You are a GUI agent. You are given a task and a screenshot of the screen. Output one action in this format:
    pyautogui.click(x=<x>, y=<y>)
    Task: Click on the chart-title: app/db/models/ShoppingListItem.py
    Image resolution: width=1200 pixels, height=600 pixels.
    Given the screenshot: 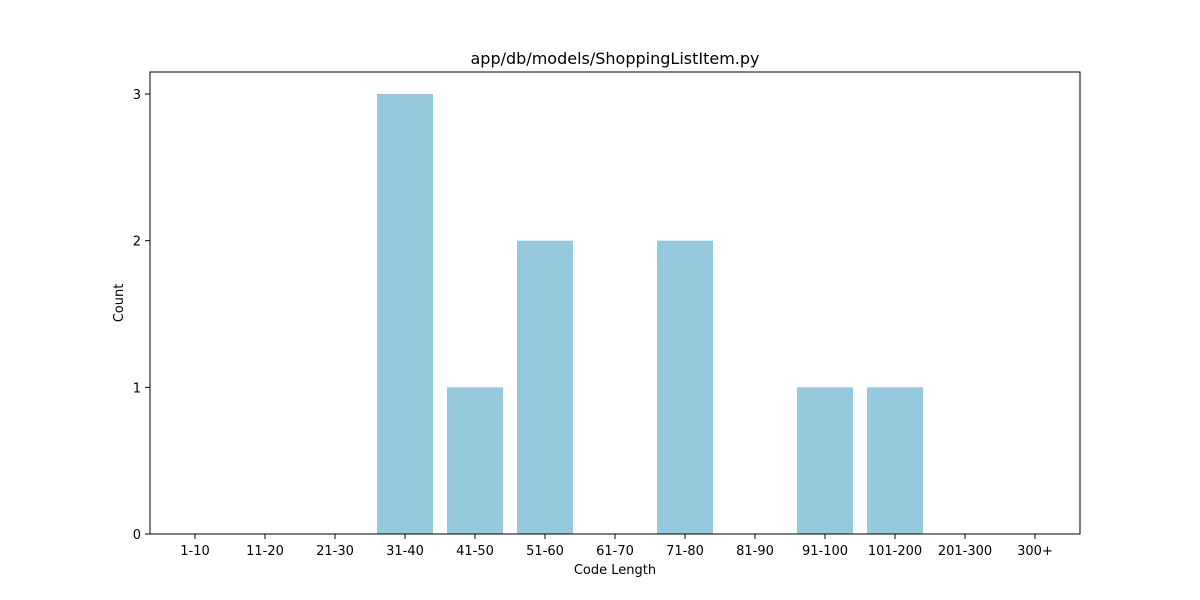 What is the action you would take?
    pyautogui.click(x=615, y=58)
    